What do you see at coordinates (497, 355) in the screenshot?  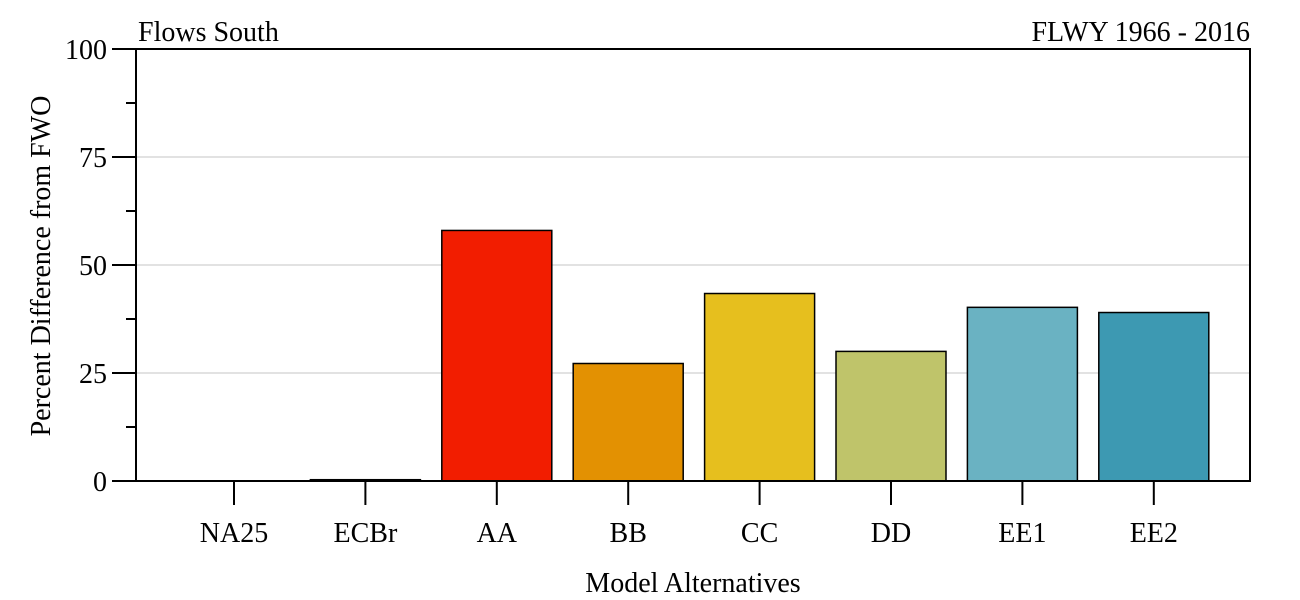 I see `bar-aa` at bounding box center [497, 355].